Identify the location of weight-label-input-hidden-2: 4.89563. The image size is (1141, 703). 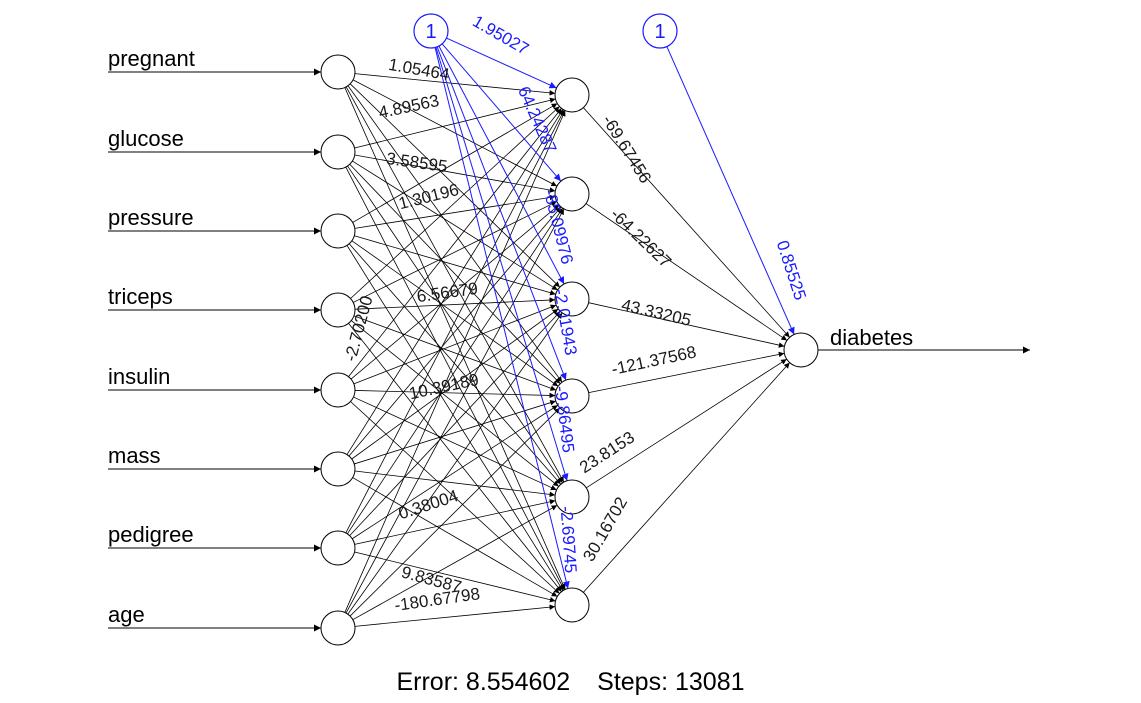
(409, 106).